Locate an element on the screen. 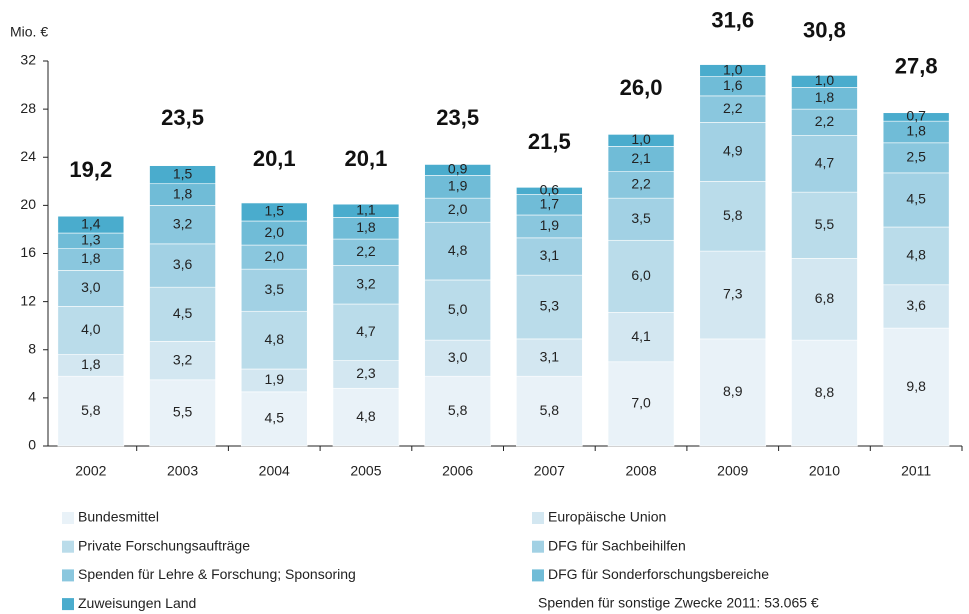  value-label: 1,7 is located at coordinates (550, 203).